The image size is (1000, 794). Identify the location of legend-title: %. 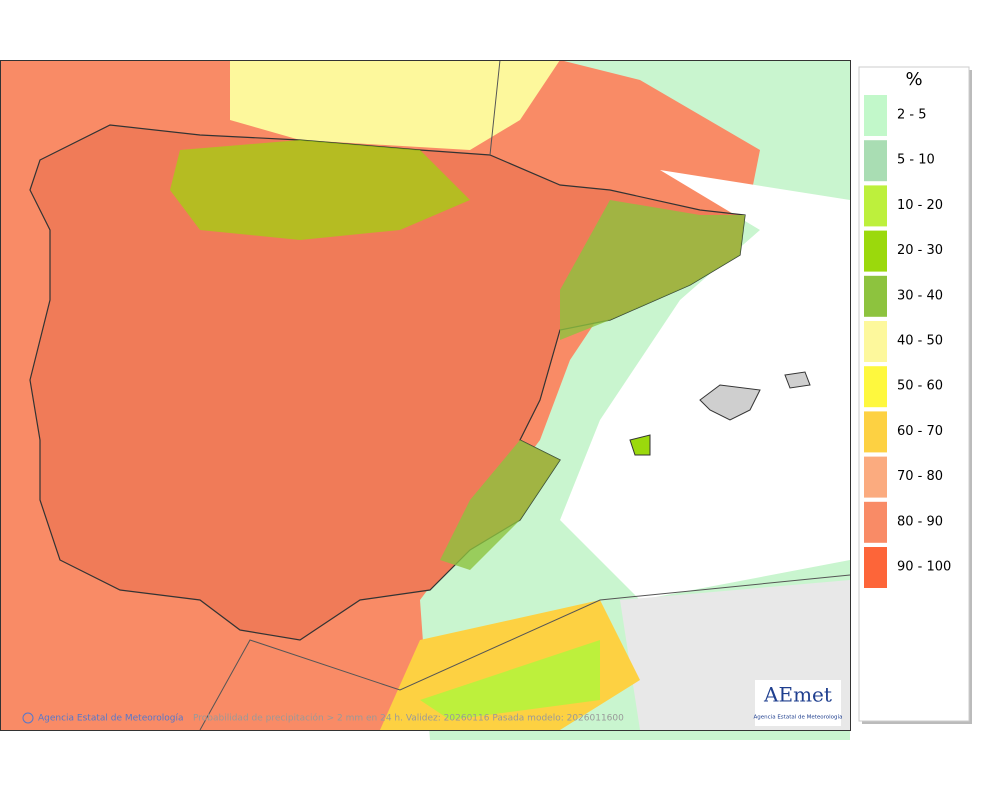
(913, 79).